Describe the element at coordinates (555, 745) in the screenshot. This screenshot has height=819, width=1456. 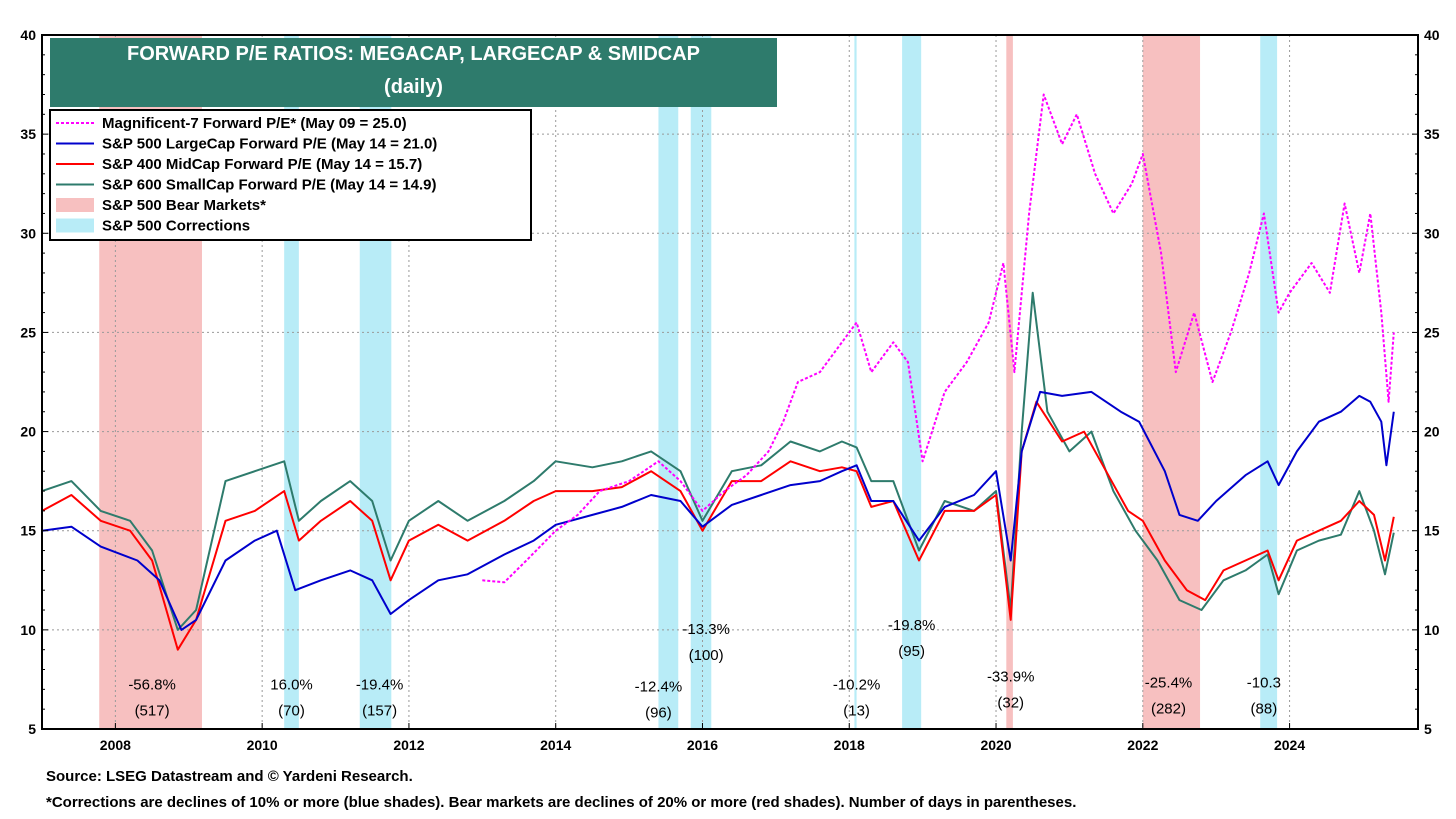
I see `x-tick-label: 2014` at that location.